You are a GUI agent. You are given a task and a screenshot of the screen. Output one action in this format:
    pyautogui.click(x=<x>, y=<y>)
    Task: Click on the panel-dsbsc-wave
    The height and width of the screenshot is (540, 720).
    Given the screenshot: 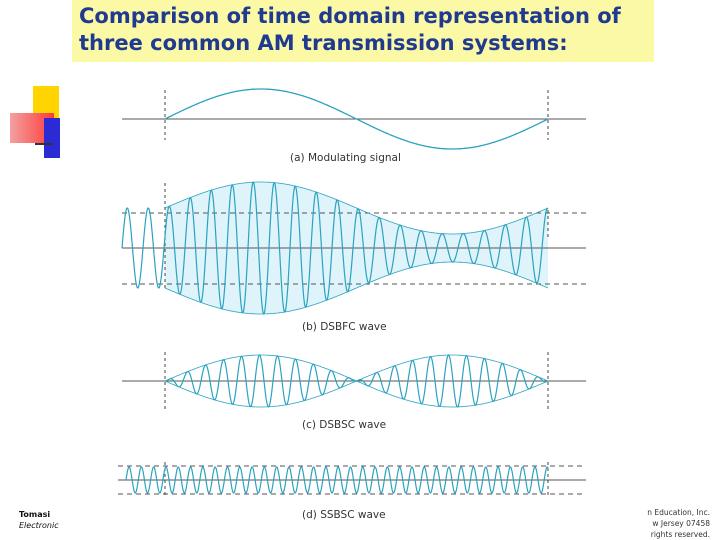 What is the action you would take?
    pyautogui.click(x=354, y=381)
    